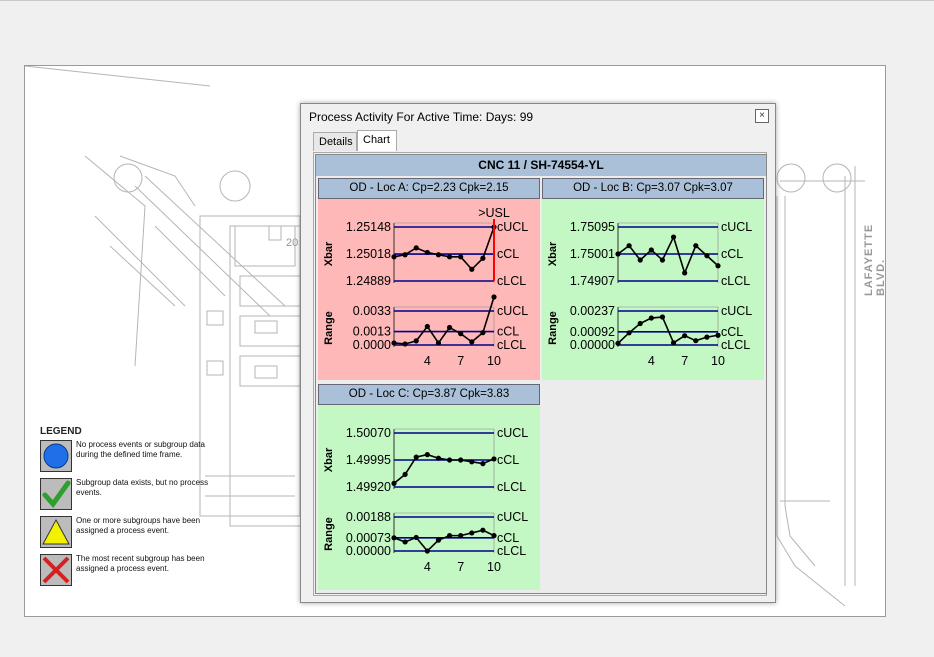 This screenshot has height=657, width=934. I want to click on range-tick-label: 0.0033, so click(372, 311).